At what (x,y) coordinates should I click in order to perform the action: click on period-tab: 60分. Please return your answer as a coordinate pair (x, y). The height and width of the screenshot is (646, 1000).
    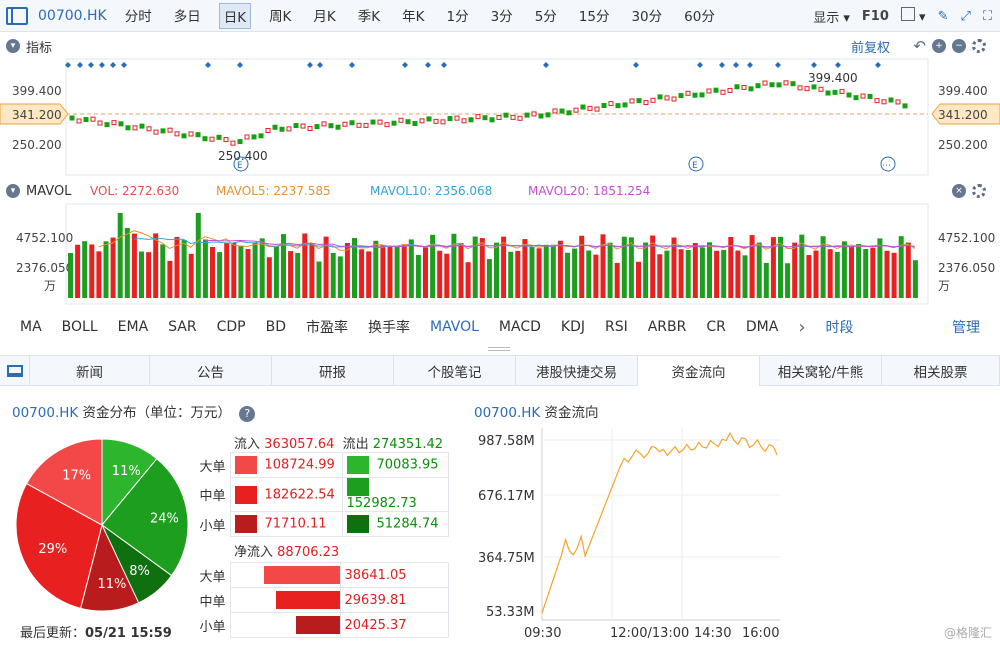
    Looking at the image, I should click on (699, 16).